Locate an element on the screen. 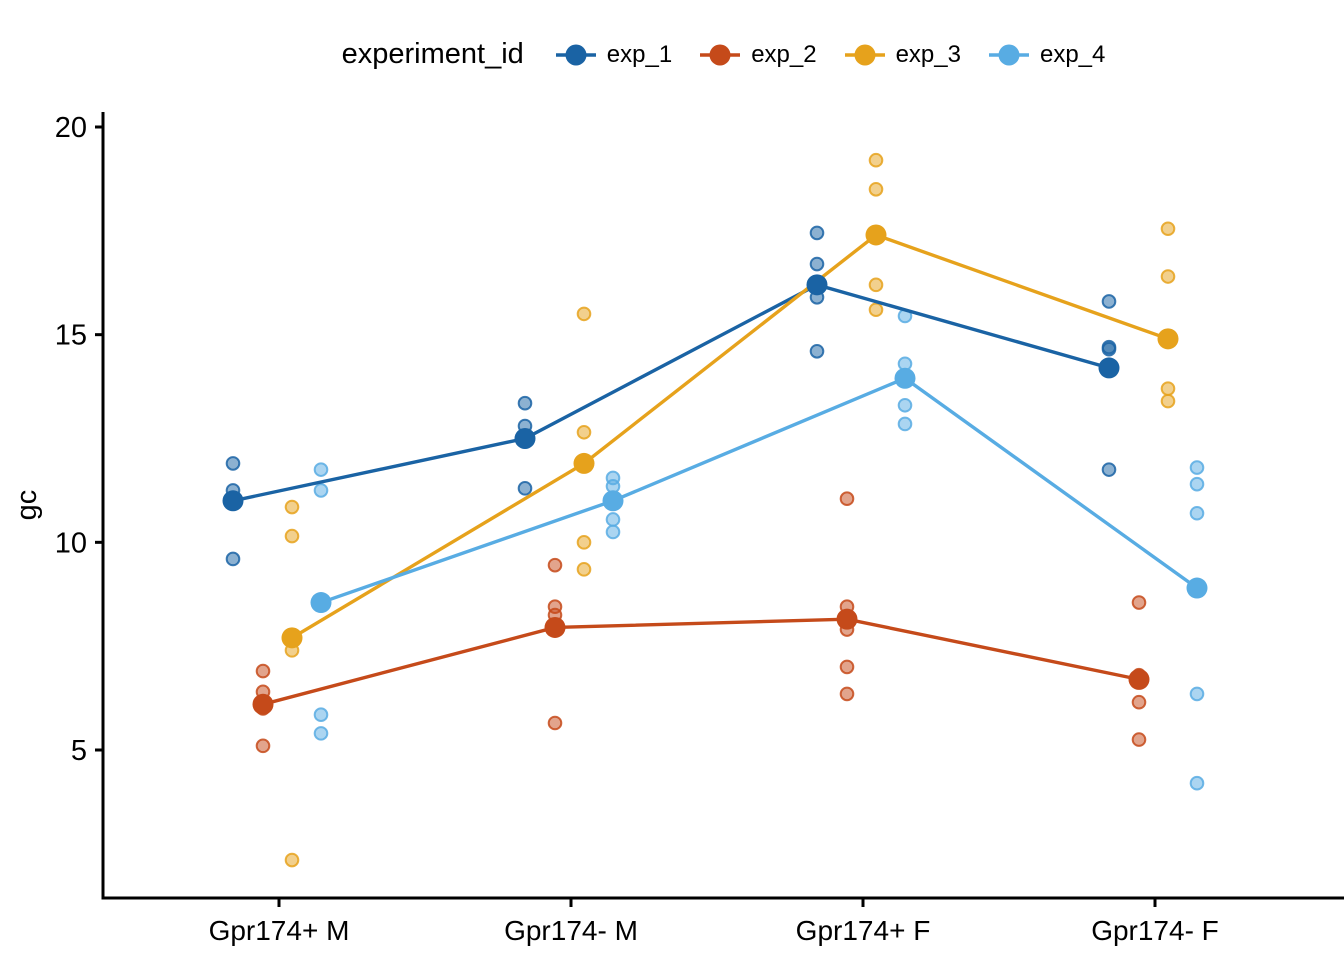 This screenshot has width=1344, height=960. legend-item-exp_2: exp_2 is located at coordinates (758, 54).